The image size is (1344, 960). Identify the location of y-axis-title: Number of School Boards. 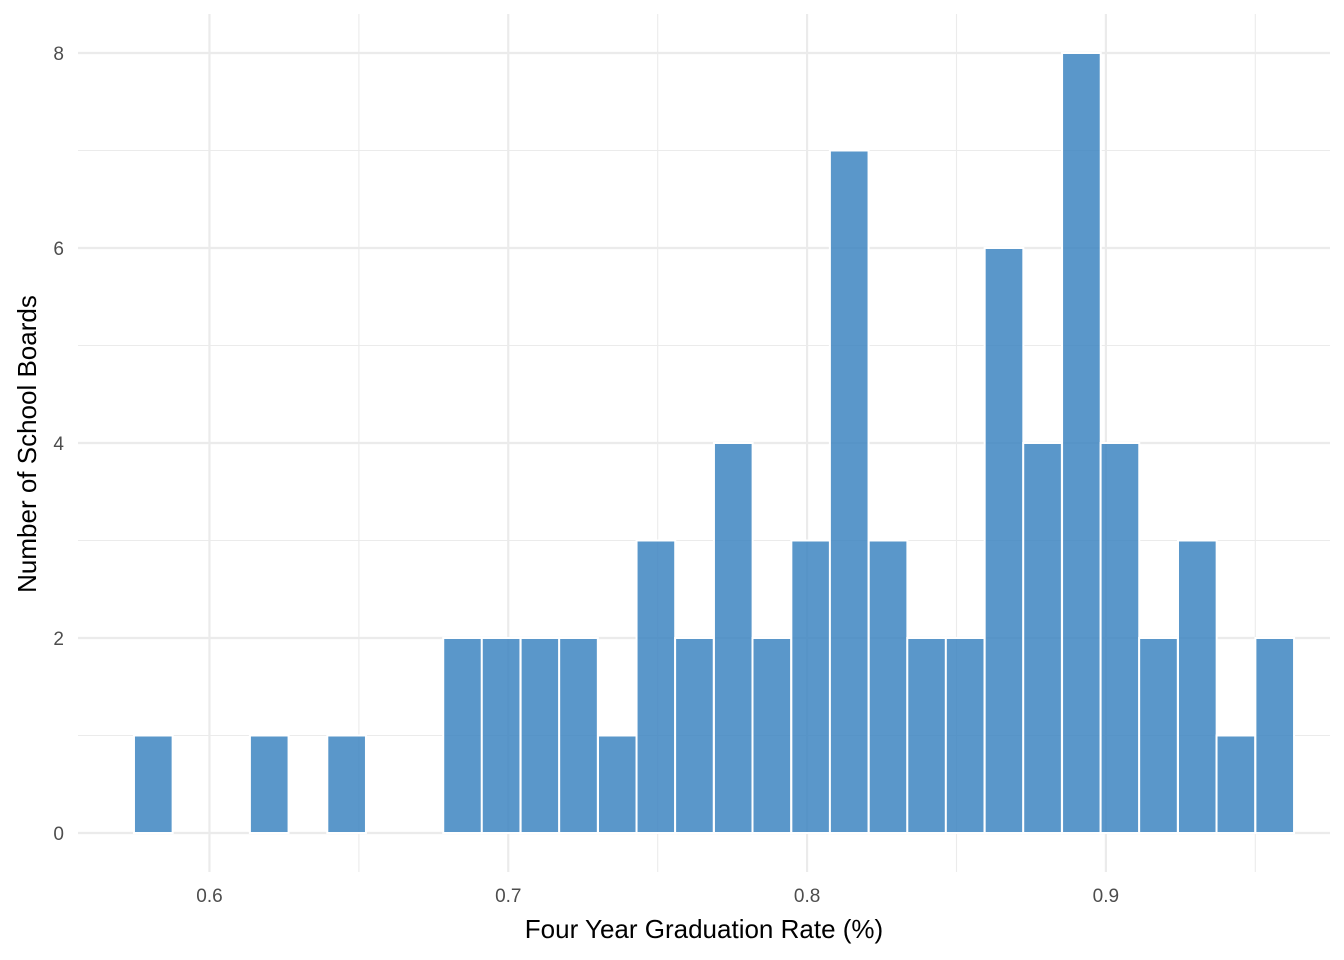
(27, 444).